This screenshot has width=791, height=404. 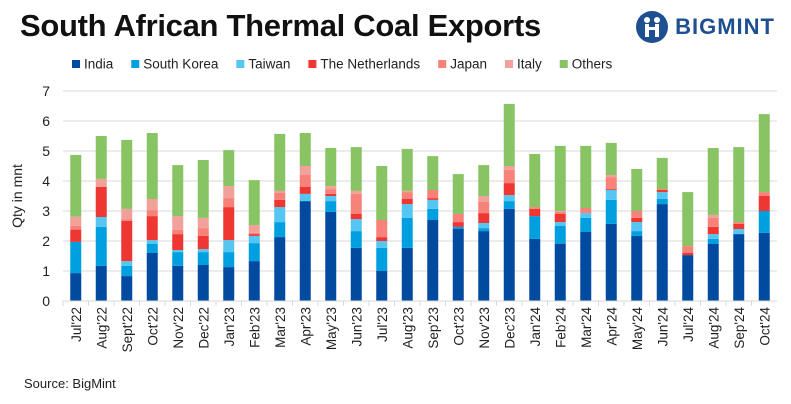 What do you see at coordinates (280, 327) in the screenshot?
I see `x-tick-label: Mar'23` at bounding box center [280, 327].